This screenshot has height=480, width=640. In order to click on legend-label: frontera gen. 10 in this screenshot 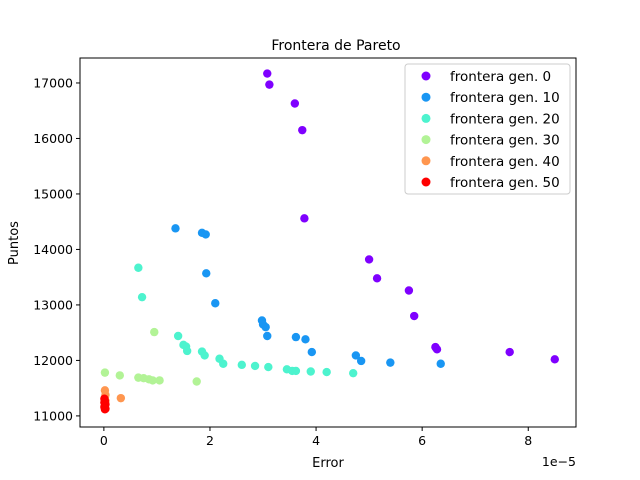, I will do `click(505, 98)`.